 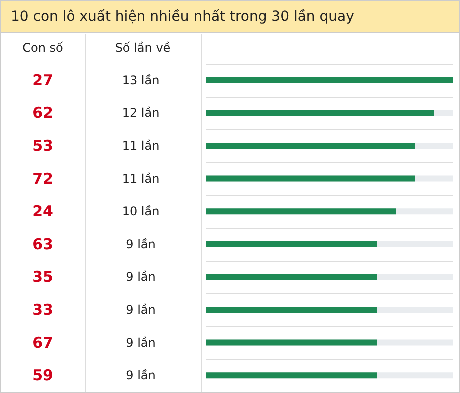 What do you see at coordinates (43, 343) in the screenshot?
I see `y-tick-label: 67` at bounding box center [43, 343].